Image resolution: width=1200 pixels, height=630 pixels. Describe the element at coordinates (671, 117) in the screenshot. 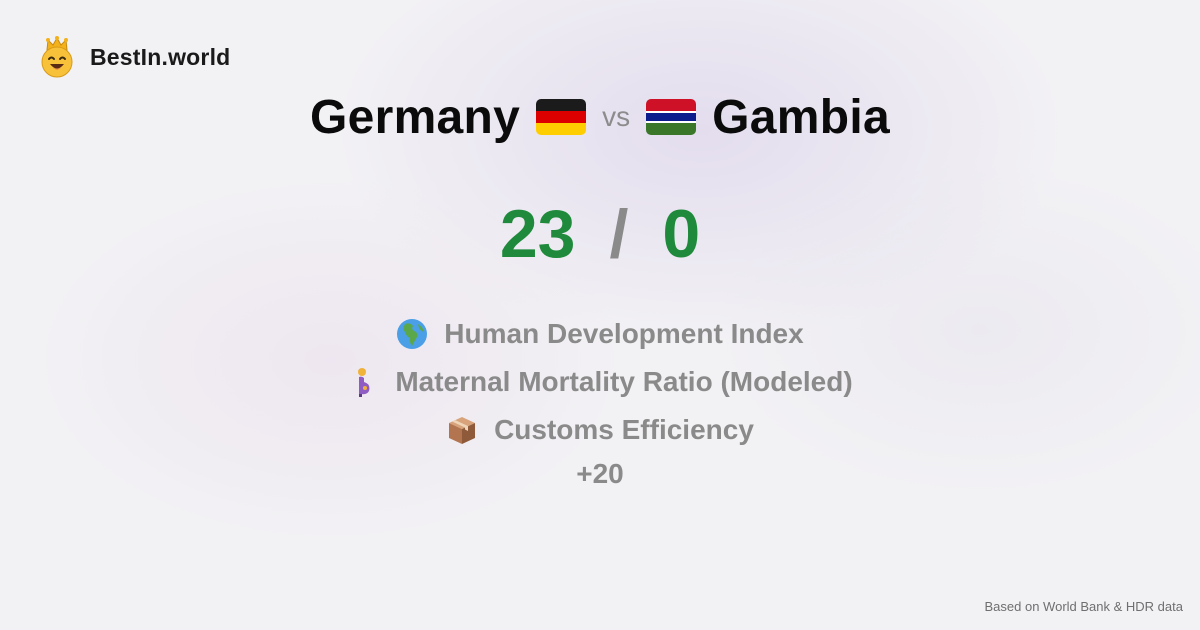

I see `gambia-flag-icon` at that location.